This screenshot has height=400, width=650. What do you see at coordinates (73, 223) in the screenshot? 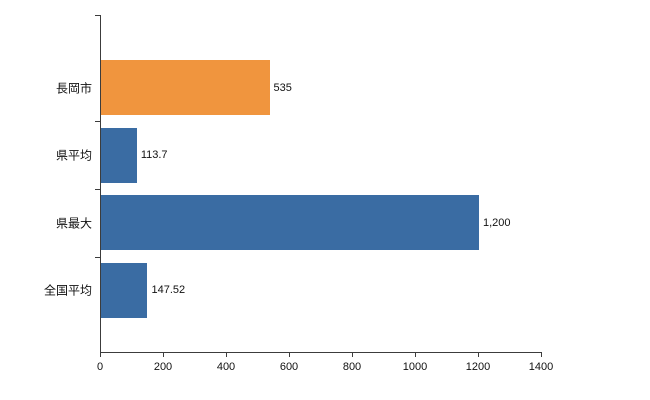
I see `category-label: 県最大` at bounding box center [73, 223].